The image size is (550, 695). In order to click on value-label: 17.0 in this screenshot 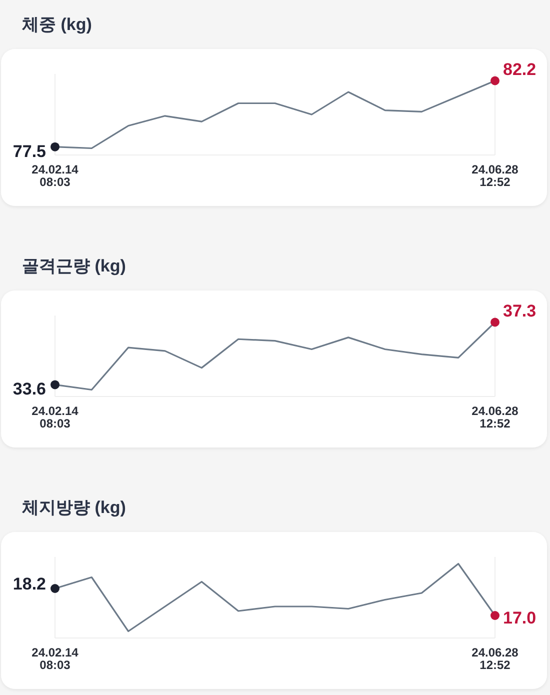, I will do `click(519, 618)`.